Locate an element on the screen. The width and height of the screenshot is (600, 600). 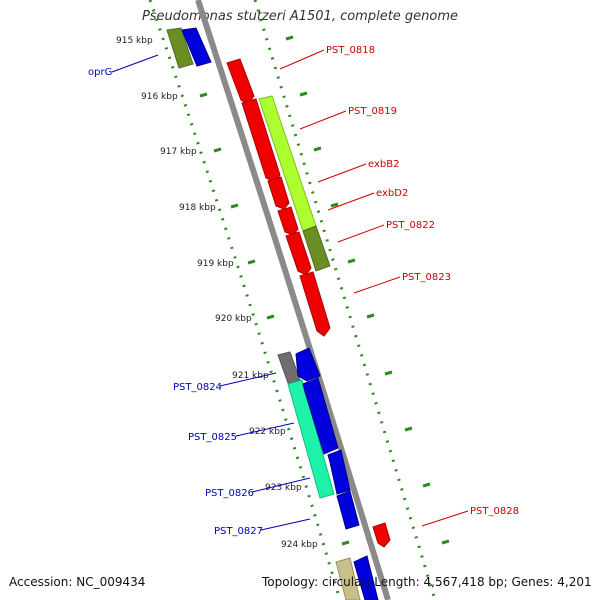
tick-label: 915 kbp is located at coordinates (134, 41).